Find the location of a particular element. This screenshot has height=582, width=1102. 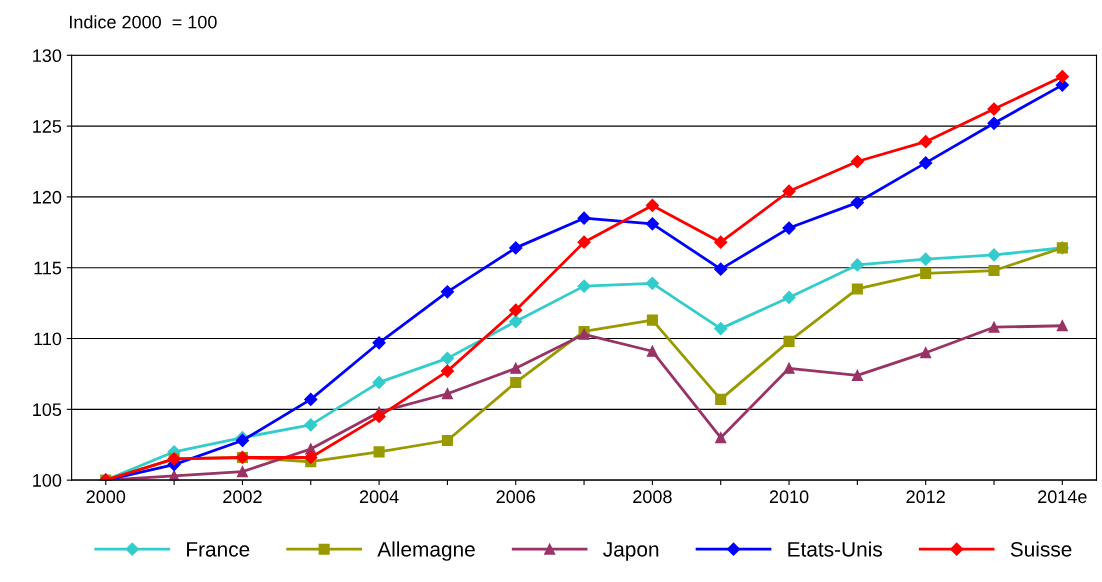

x-tick-label: 2014e is located at coordinates (1062, 497).